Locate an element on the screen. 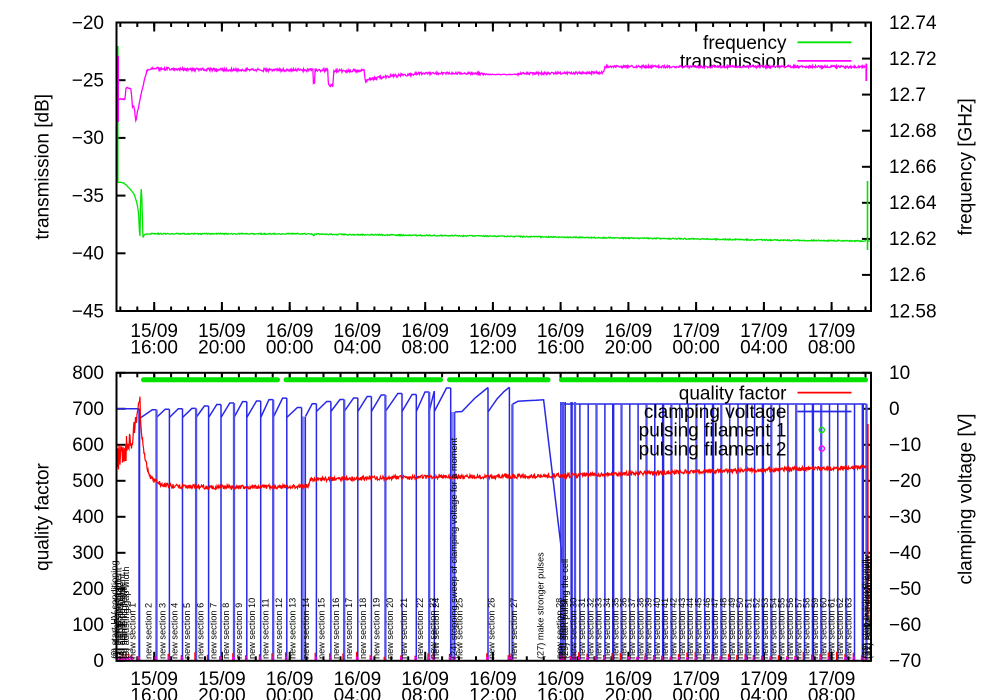 The image size is (1000, 700). svg-text: −35 is located at coordinates (88, 196).